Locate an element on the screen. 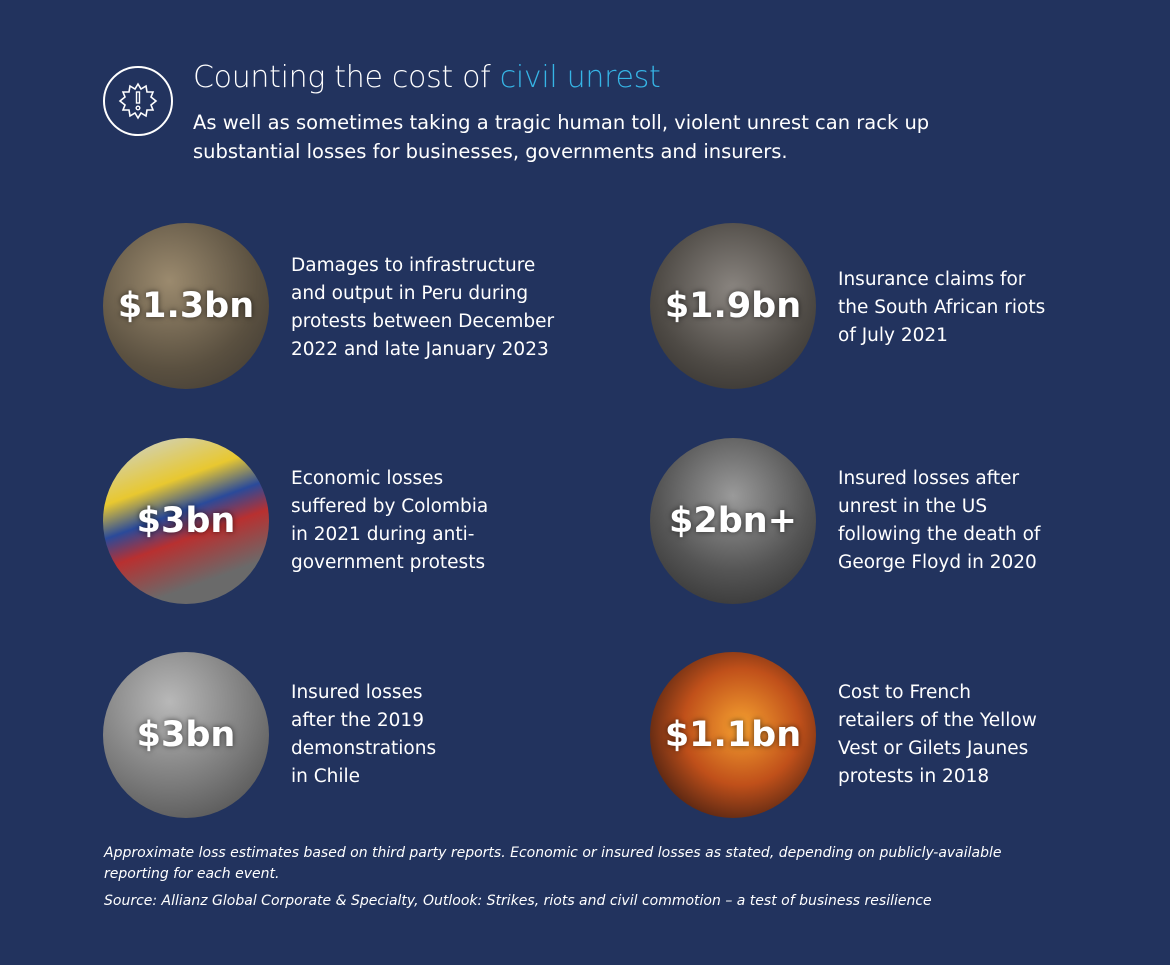 The width and height of the screenshot is (1170, 965). amount: $1.3bn is located at coordinates (186, 306).